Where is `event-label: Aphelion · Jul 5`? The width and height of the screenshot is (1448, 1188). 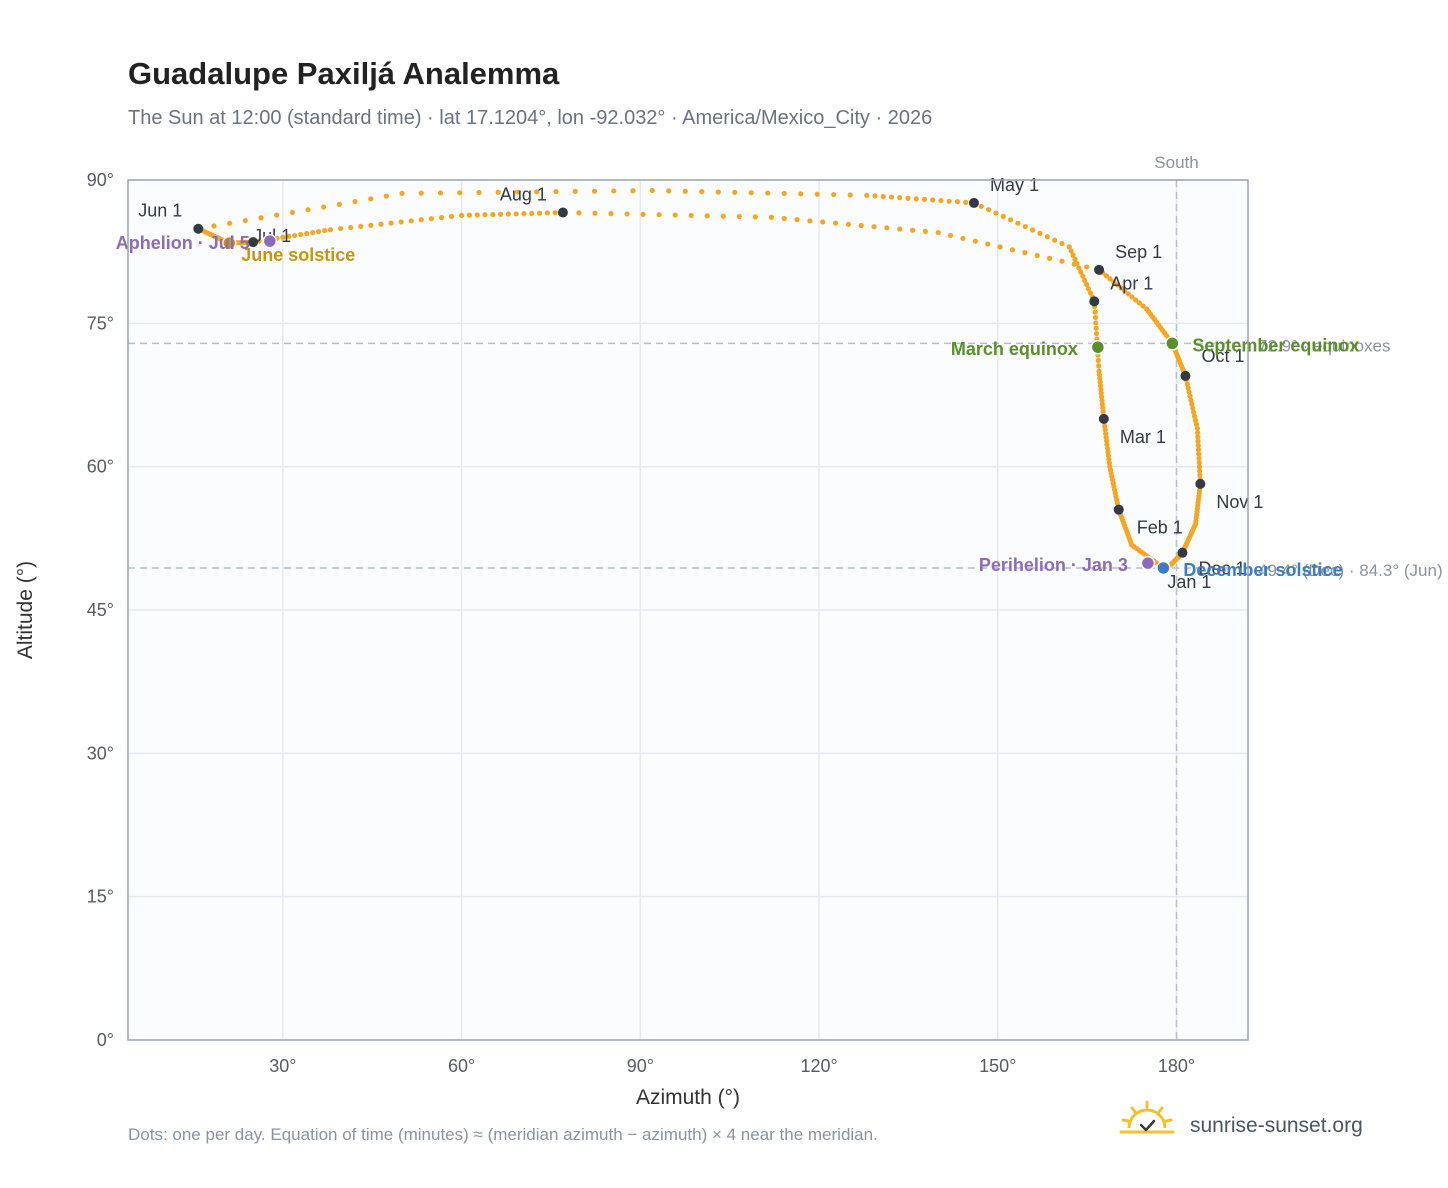
event-label: Aphelion · Jul 5 is located at coordinates (183, 243).